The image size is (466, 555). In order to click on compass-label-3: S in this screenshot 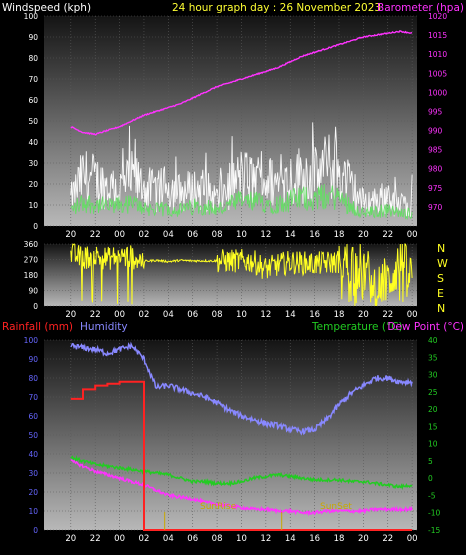, I will do `click(440, 278)`.